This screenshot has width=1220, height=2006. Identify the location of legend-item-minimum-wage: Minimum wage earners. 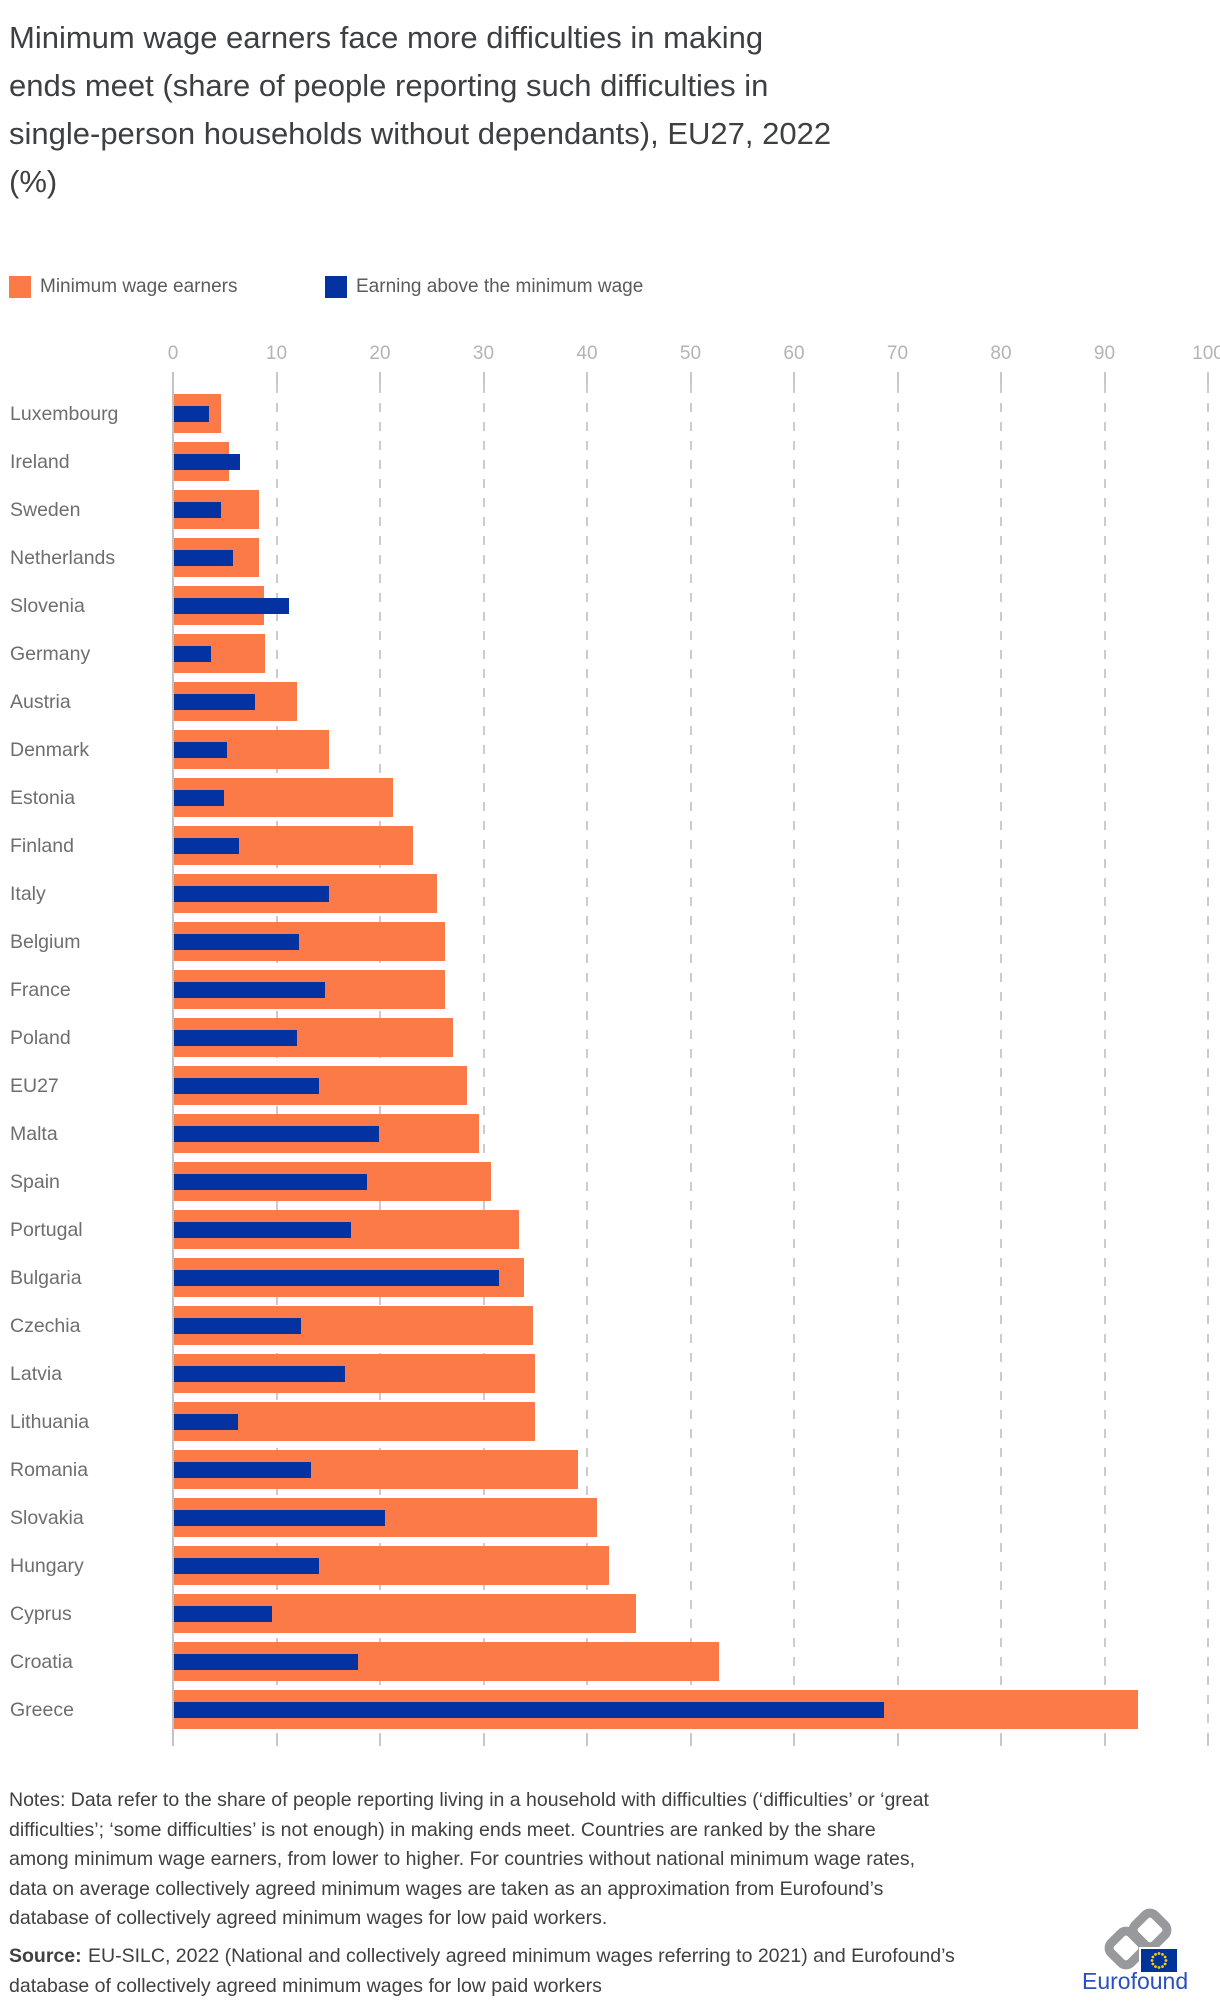
(123, 287).